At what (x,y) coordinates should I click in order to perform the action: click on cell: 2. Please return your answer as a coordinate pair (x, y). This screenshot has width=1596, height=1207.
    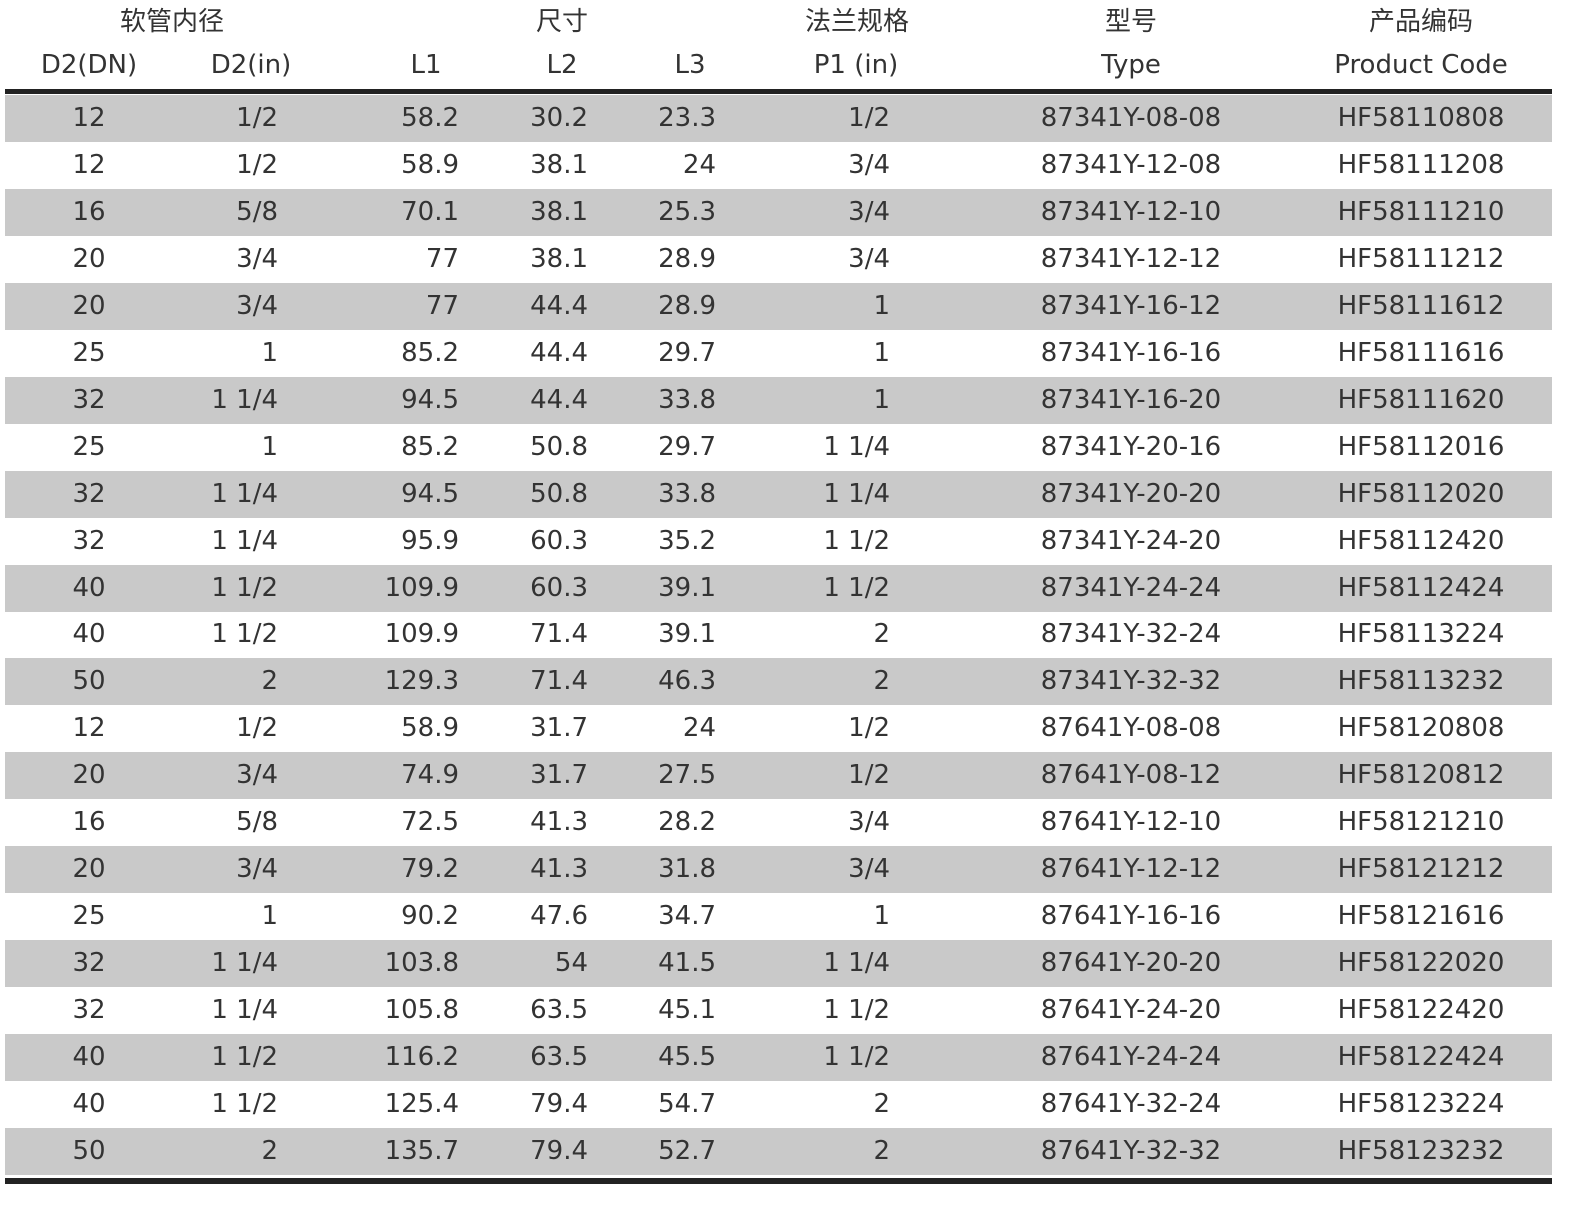
    Looking at the image, I should click on (881, 1150).